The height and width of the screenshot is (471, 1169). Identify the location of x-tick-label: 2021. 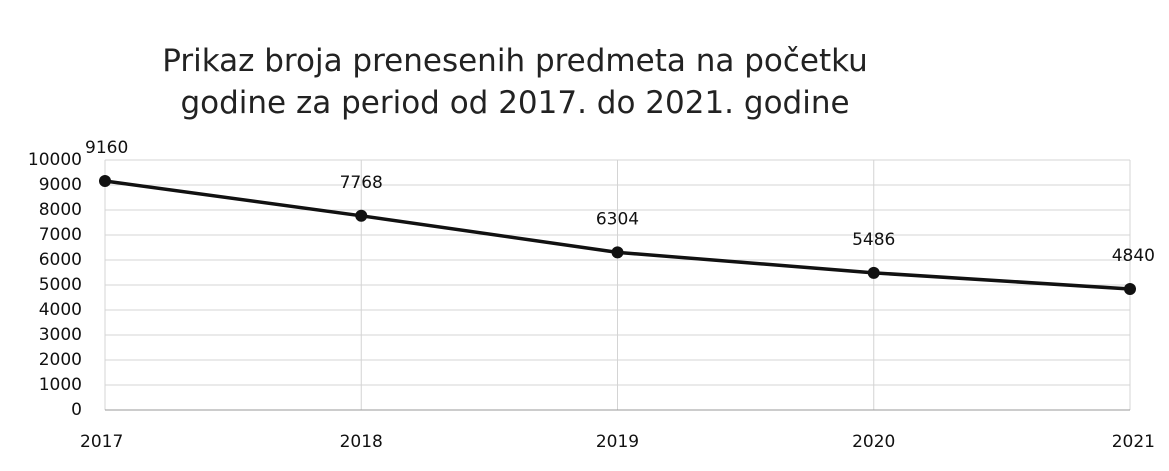
(1133, 442).